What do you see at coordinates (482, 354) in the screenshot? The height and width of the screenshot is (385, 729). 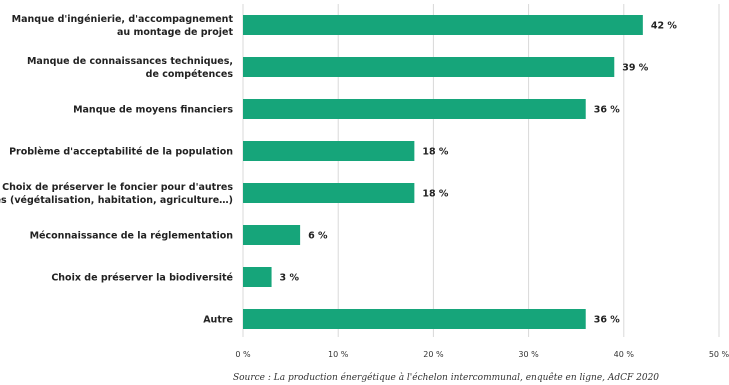 I see `x-axis-ticks: 0 % 10 % 20 % 30 % 40 % 50 %` at bounding box center [482, 354].